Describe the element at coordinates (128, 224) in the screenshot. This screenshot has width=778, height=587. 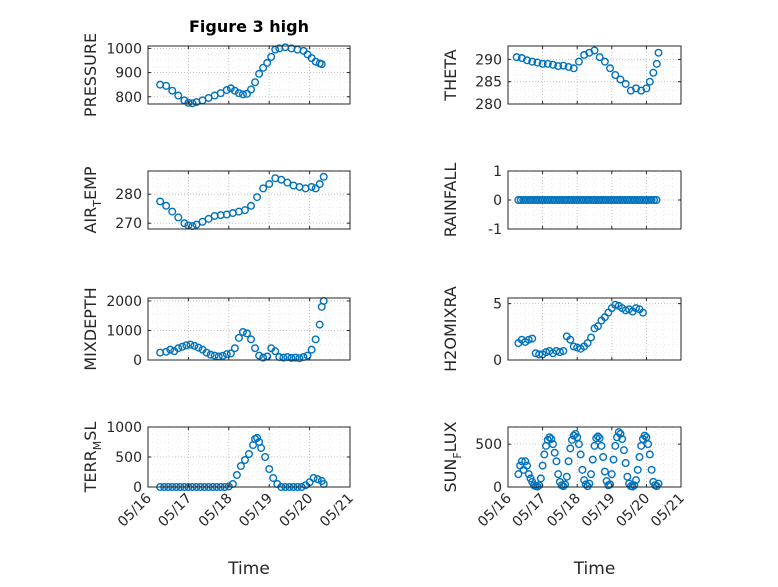
I see `air-temp-ytick-label: 270` at that location.